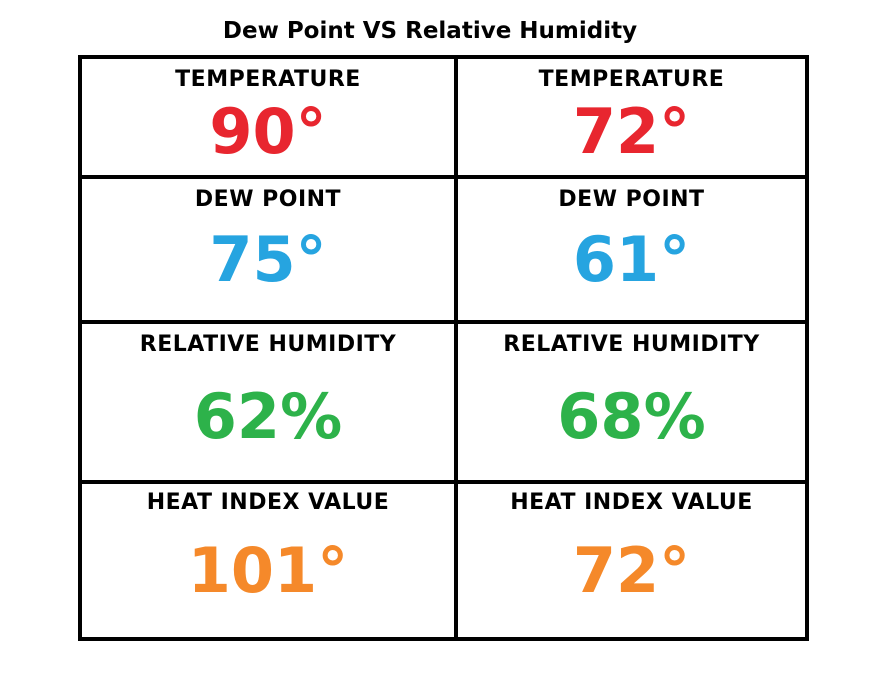  What do you see at coordinates (268, 502) in the screenshot?
I see `left-heat-index-label: HEAT INDEX VALUE` at bounding box center [268, 502].